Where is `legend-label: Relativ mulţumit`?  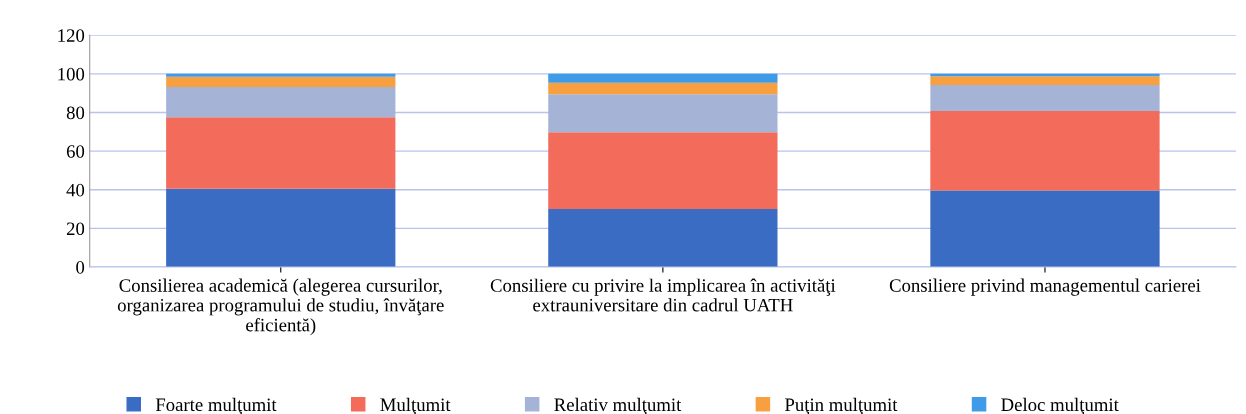 legend-label: Relativ mulţumit is located at coordinates (618, 405).